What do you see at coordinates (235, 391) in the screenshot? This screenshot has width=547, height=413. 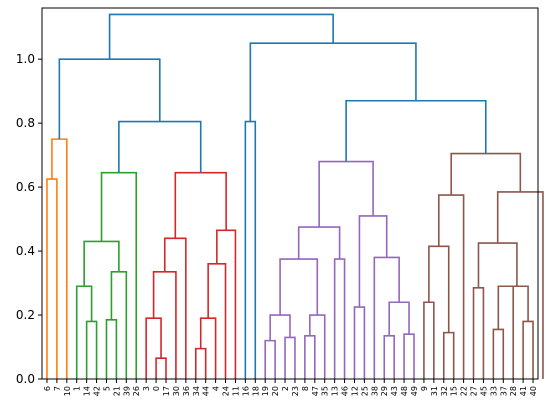 I see `leaf-label: 11` at bounding box center [235, 391].